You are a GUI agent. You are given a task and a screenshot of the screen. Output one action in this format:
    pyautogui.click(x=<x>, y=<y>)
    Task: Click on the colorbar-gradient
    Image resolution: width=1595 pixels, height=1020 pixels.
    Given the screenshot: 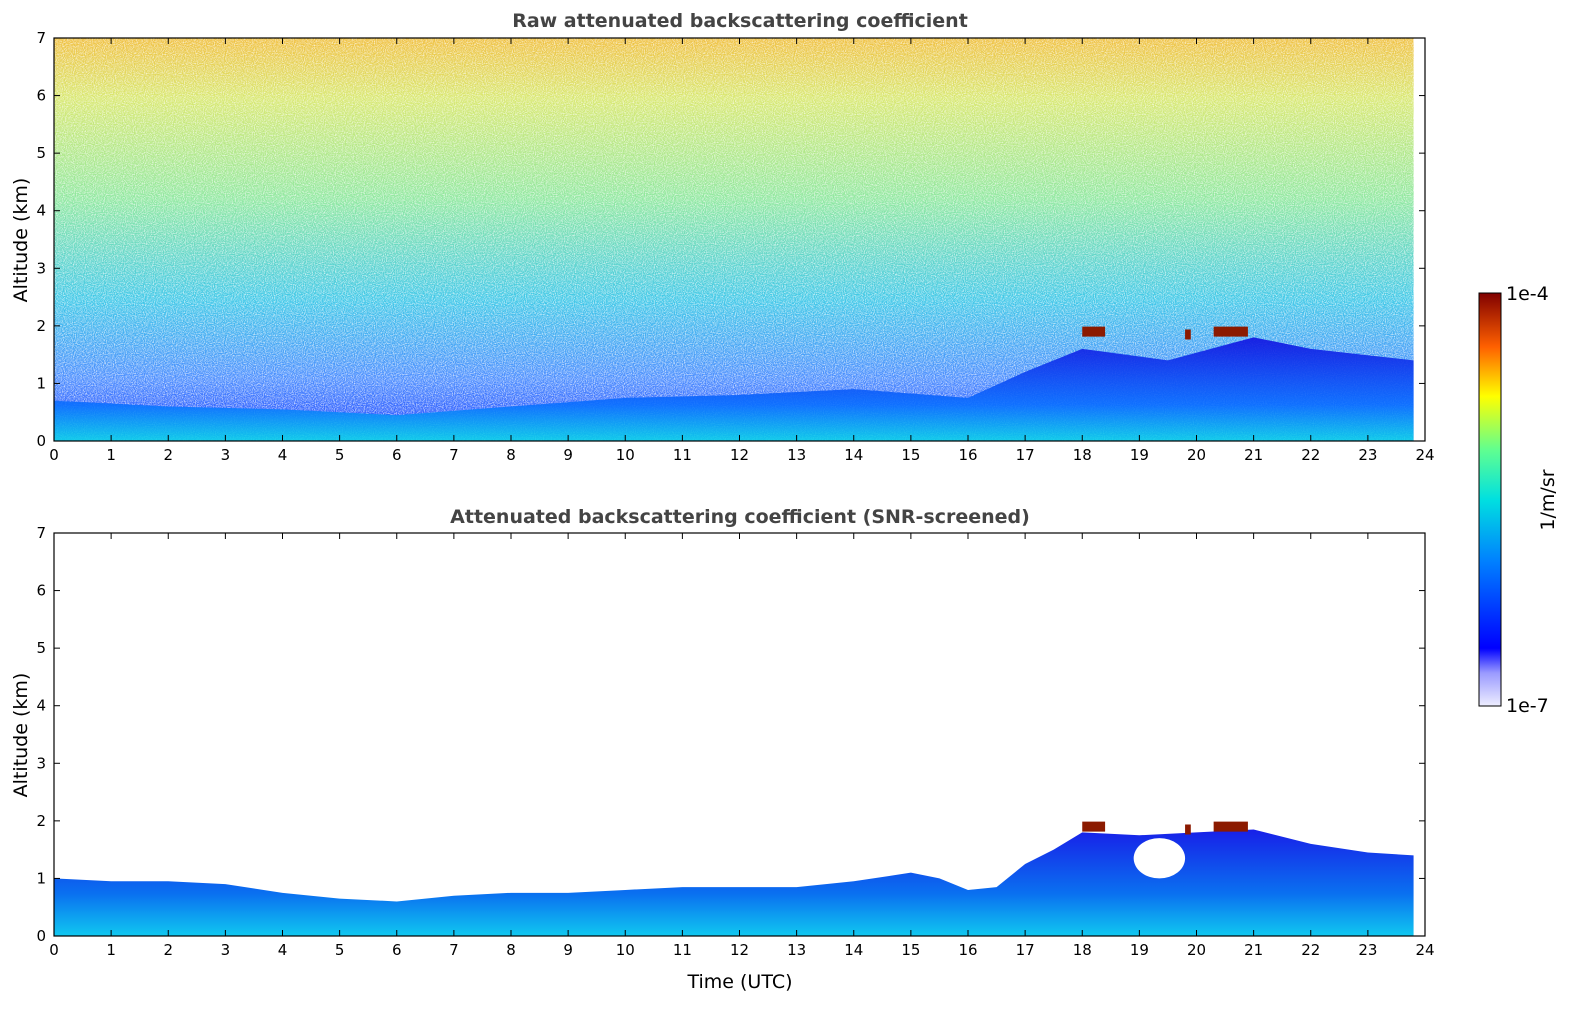 What is the action you would take?
    pyautogui.click(x=1490, y=499)
    